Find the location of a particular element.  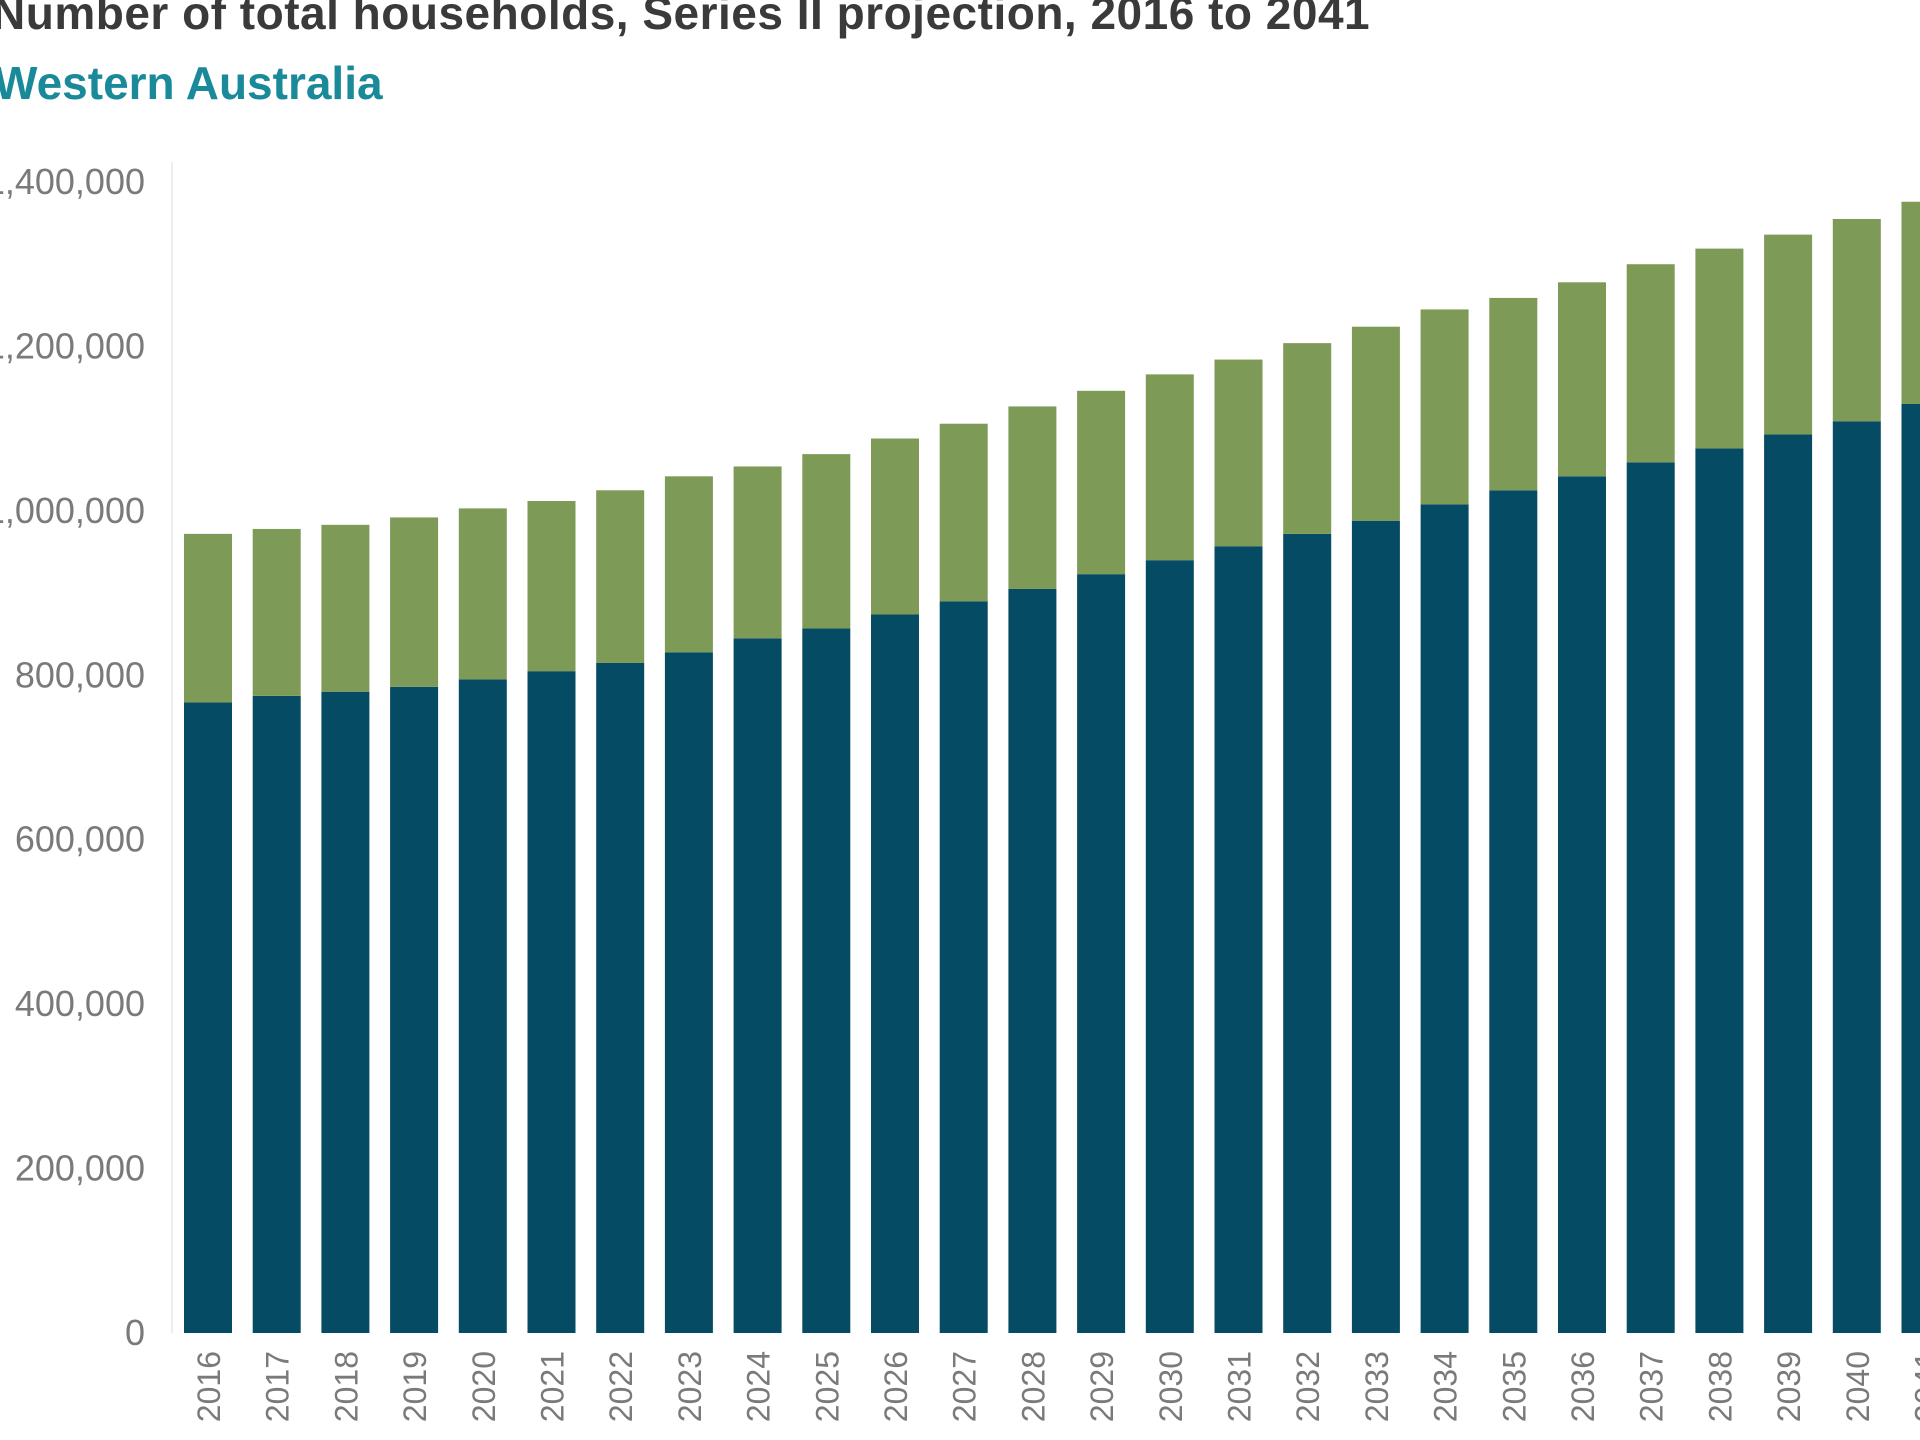

x-tick-label: 2040 is located at coordinates (1858, 1386).